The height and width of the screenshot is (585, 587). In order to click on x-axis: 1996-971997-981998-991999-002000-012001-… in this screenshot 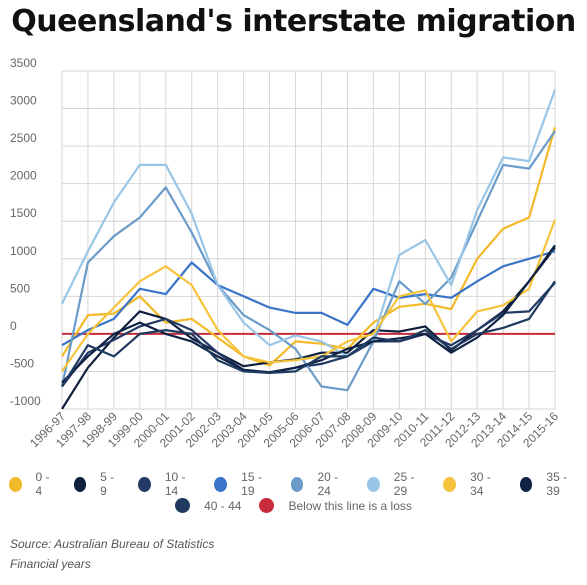, I will do `click(294, 429)`.